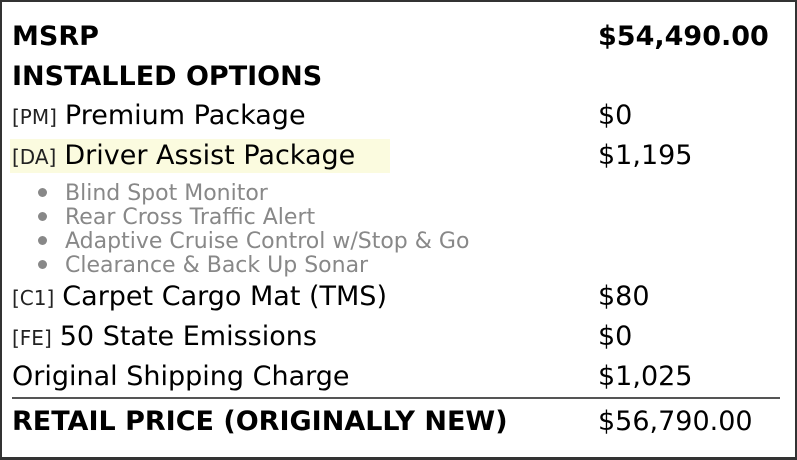  Describe the element at coordinates (683, 36) in the screenshot. I see `msrp-price: $54,490.00` at that location.